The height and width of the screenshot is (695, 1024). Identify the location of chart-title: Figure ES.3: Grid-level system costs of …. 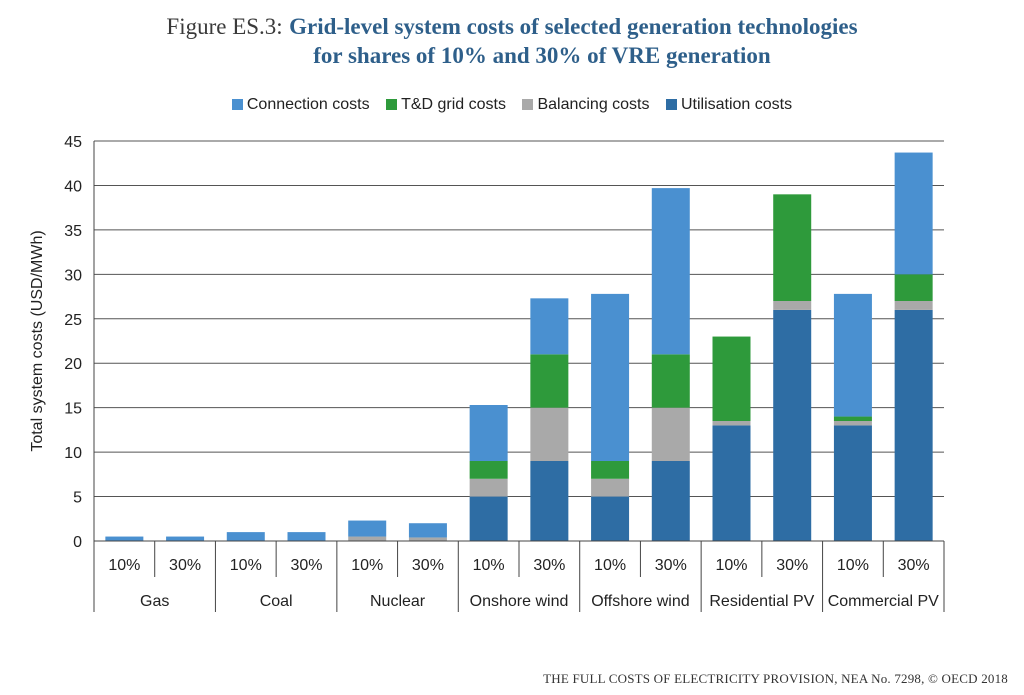
(512, 41).